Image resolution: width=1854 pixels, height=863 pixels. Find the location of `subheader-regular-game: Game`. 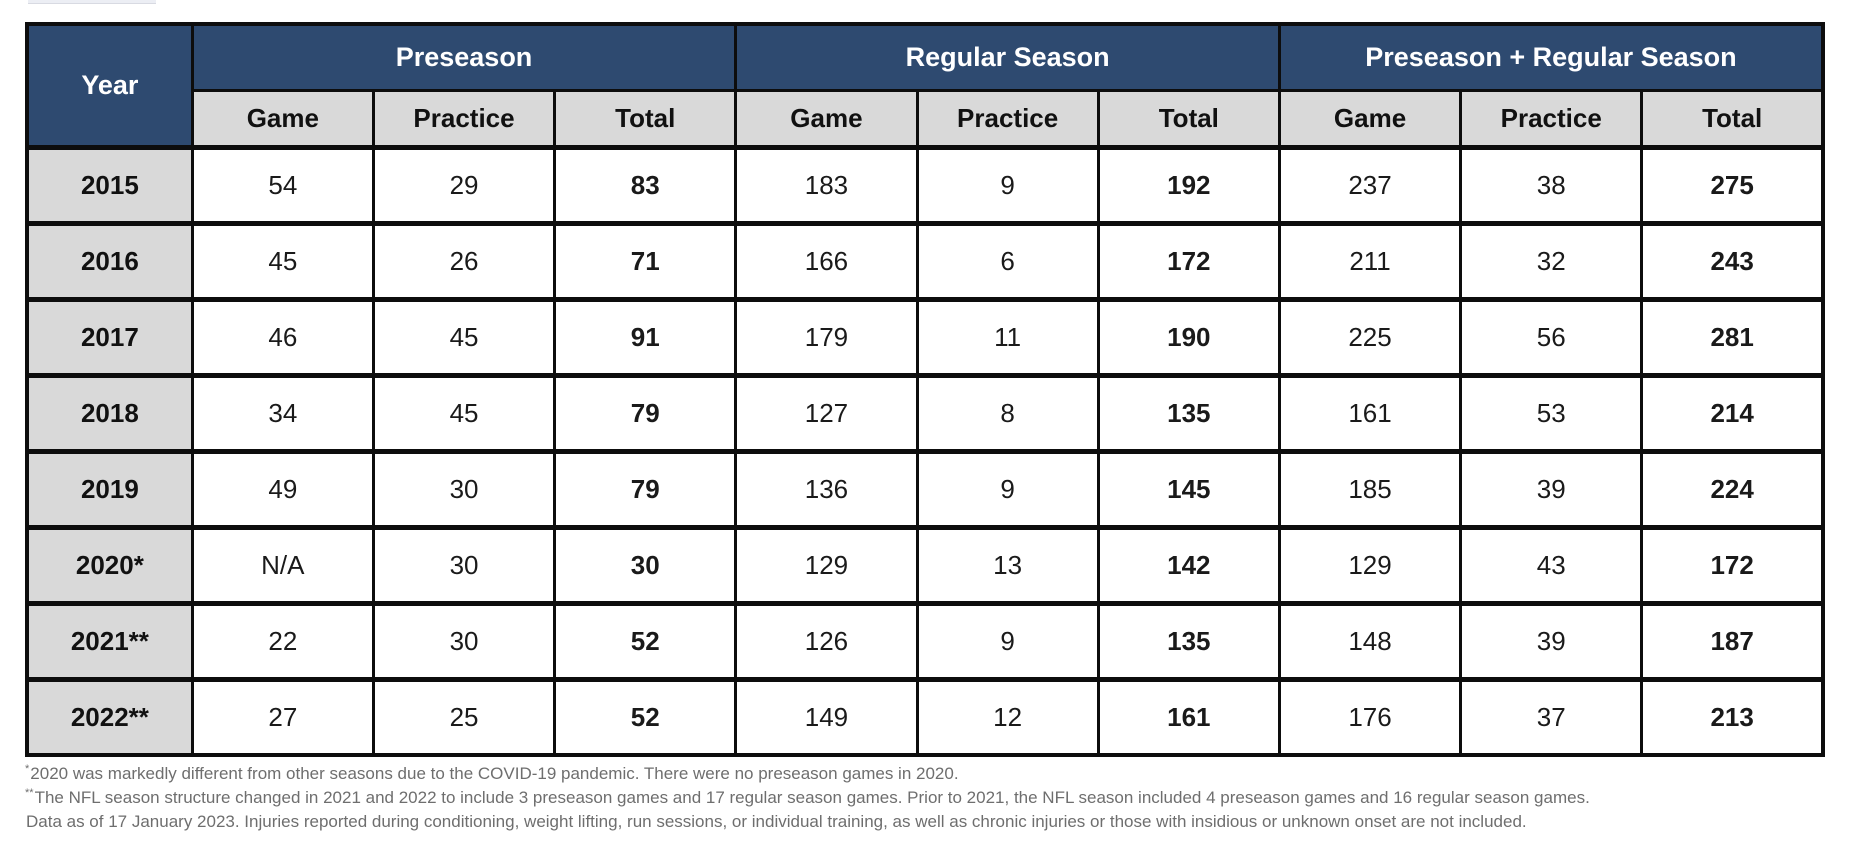

subheader-regular-game: Game is located at coordinates (826, 118).